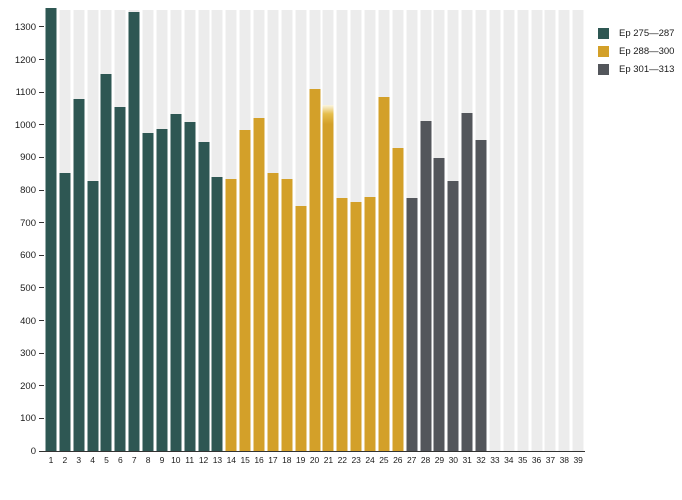 This screenshot has height=500, width=682. I want to click on x-tick-label: 24, so click(370, 460).